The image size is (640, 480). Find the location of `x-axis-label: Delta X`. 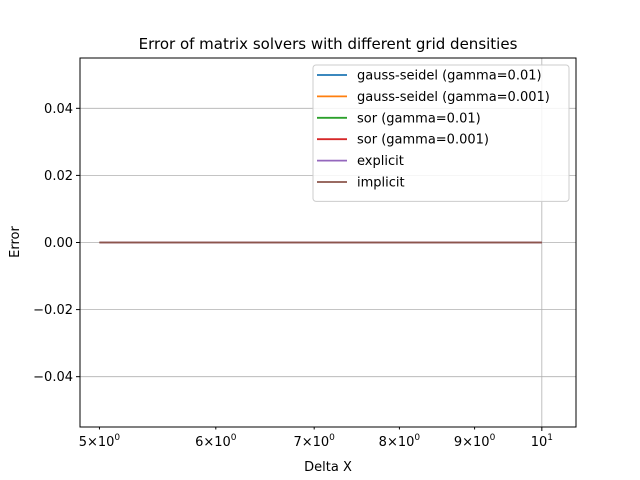

x-axis-label: Delta X is located at coordinates (328, 467).